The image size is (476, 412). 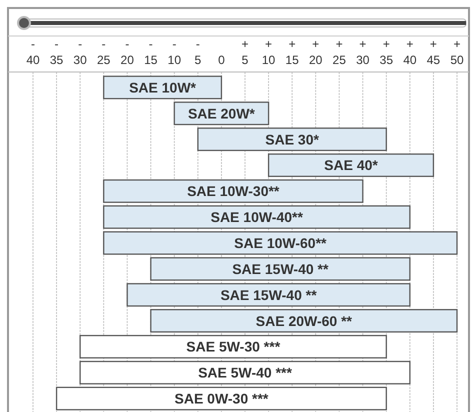 What do you see at coordinates (292, 52) in the screenshot?
I see `x-tick-label: +15` at bounding box center [292, 52].